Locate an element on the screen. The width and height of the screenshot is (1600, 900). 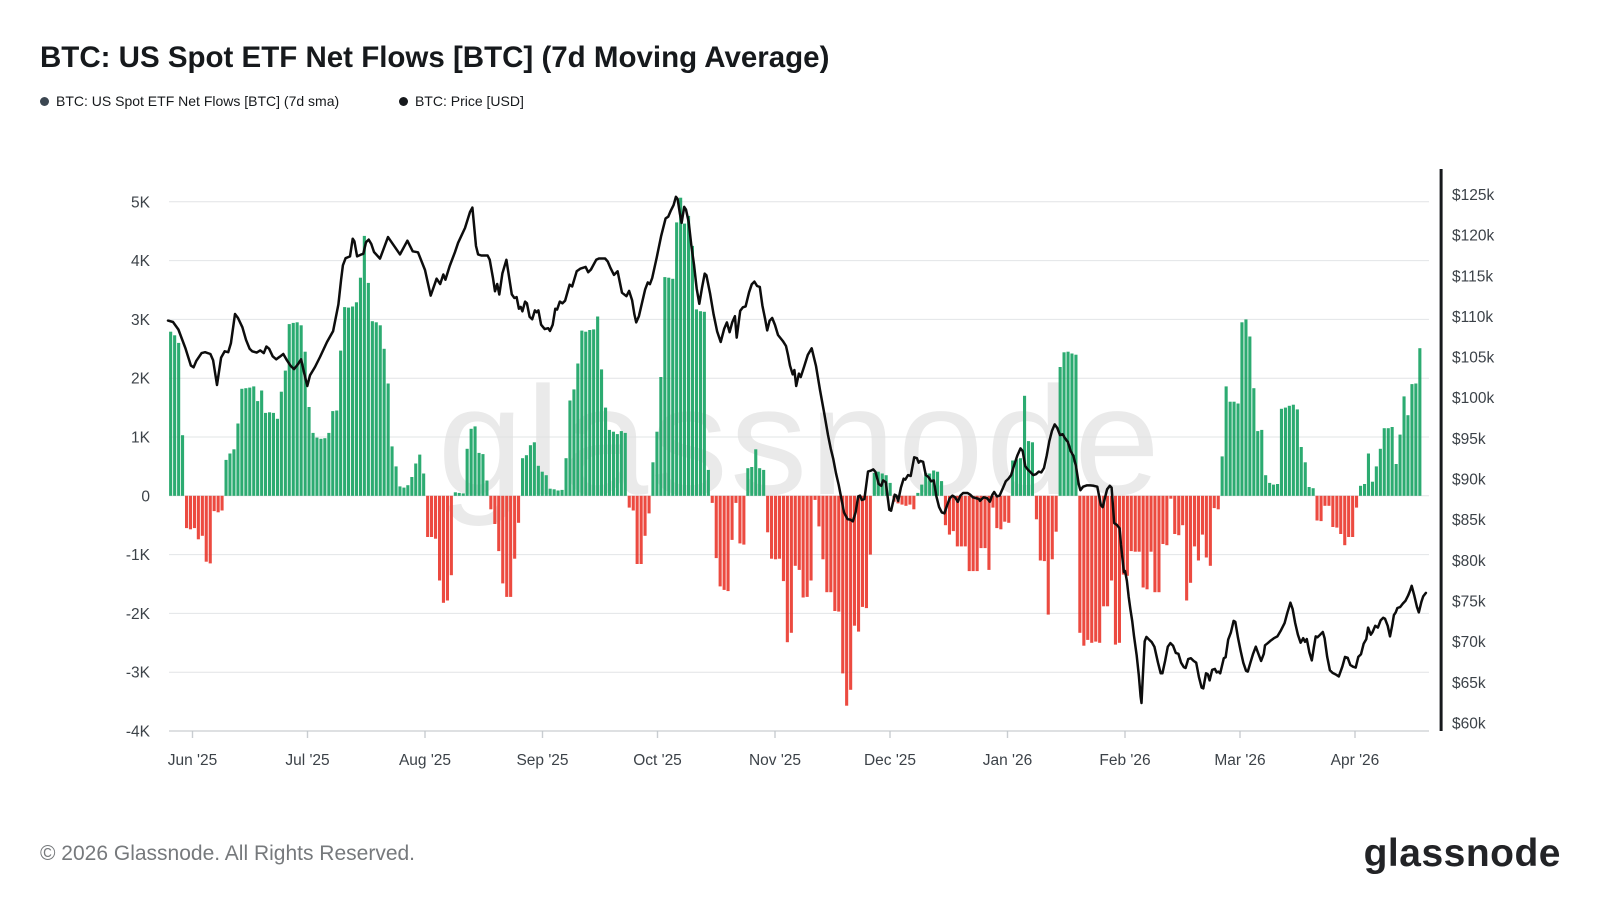
svg-text: $75k is located at coordinates (1469, 602).